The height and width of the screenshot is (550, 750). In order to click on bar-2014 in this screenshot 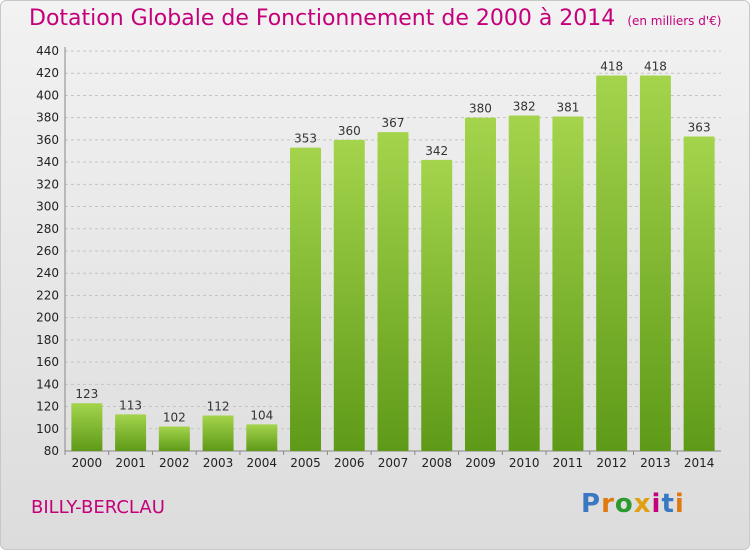, I will do `click(699, 294)`.